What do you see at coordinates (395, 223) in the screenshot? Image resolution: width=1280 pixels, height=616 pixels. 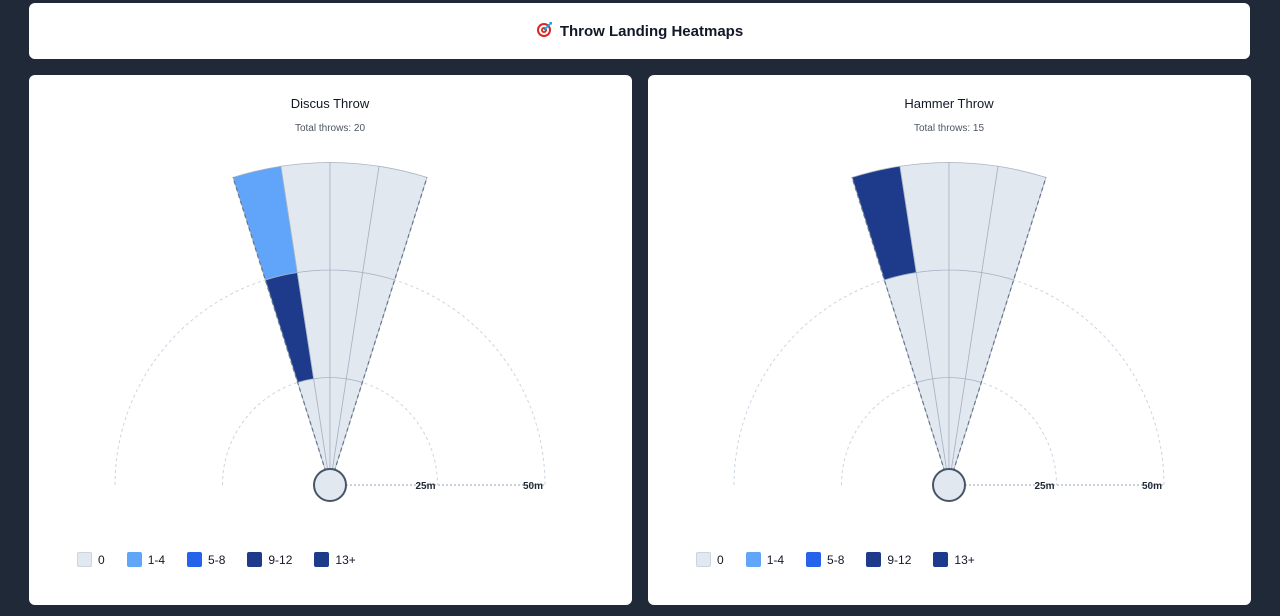 I see `discus-heatmap-cell` at bounding box center [395, 223].